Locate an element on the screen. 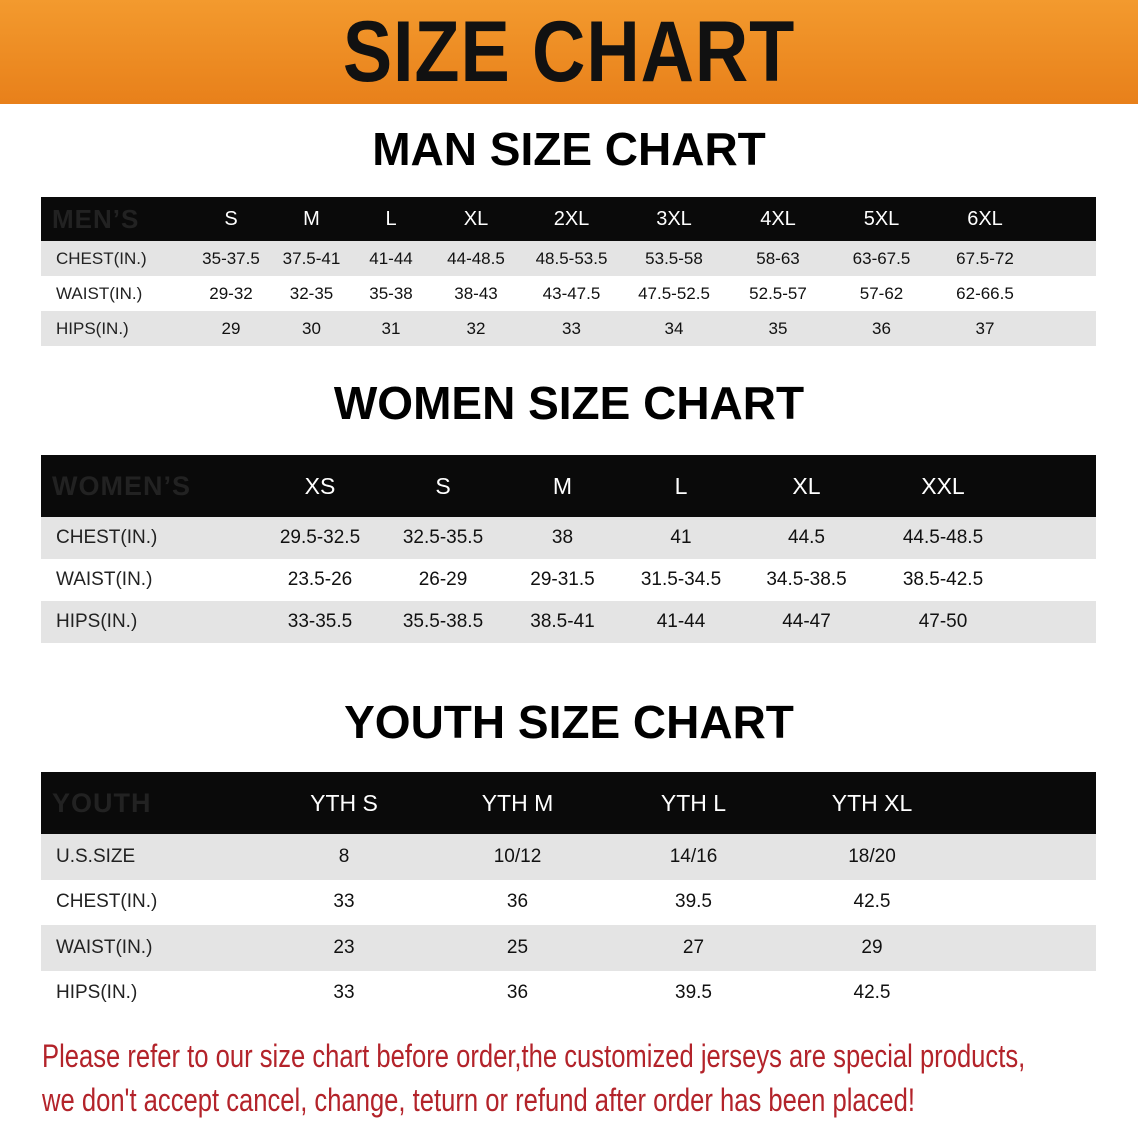  youth-title: YOUTH SIZE CHART is located at coordinates (569, 722).